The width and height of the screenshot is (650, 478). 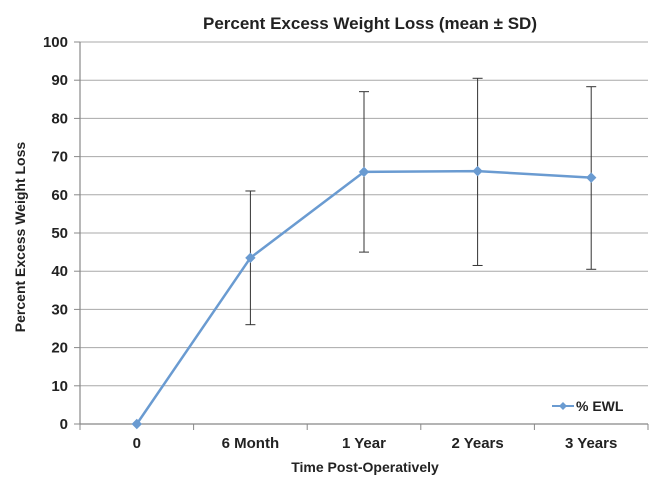 I want to click on y-tick-label: 70, so click(x=59, y=157).